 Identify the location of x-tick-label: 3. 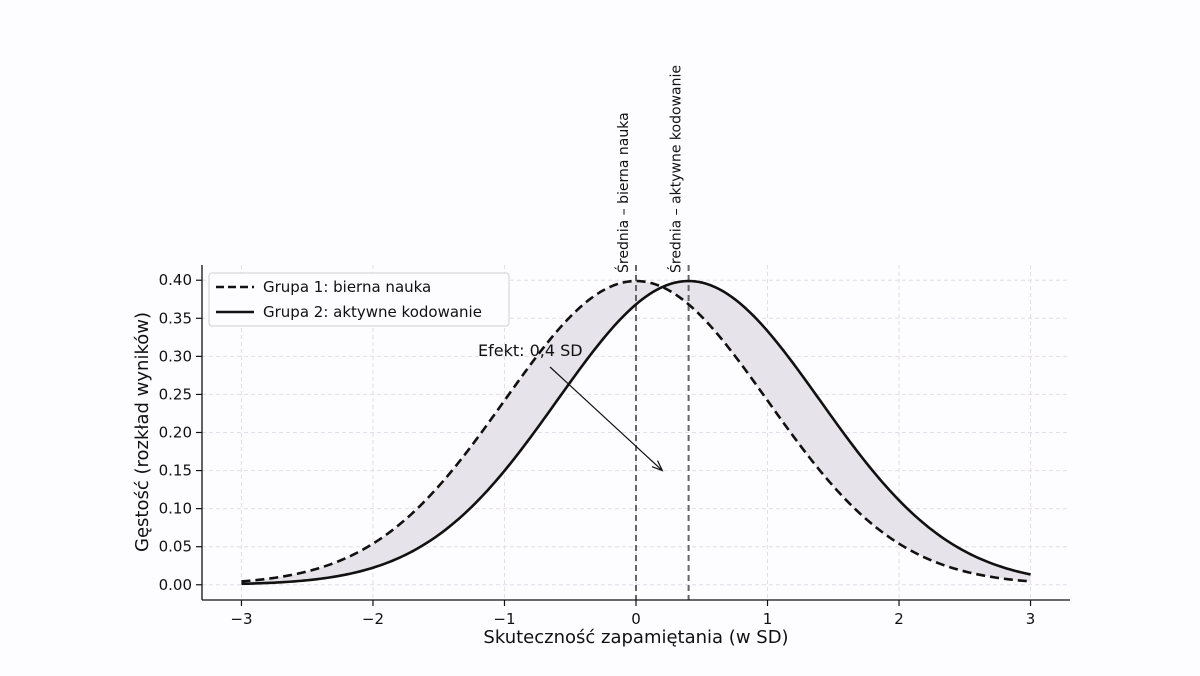
(1031, 619).